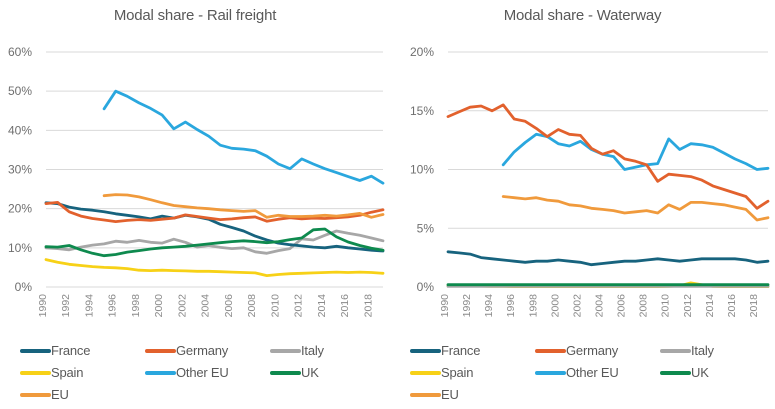  What do you see at coordinates (675, 350) in the screenshot?
I see `legend-swatch-italy` at bounding box center [675, 350].